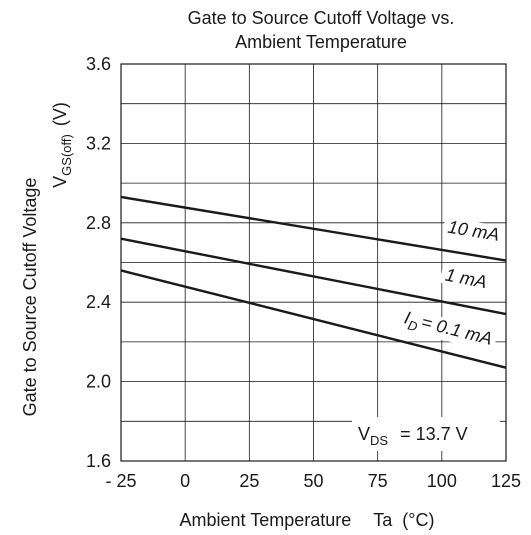  Describe the element at coordinates (98, 262) in the screenshot. I see `y-tick-labels: 1.6 2.0 2.4 2.8 3.2 3.6` at that location.